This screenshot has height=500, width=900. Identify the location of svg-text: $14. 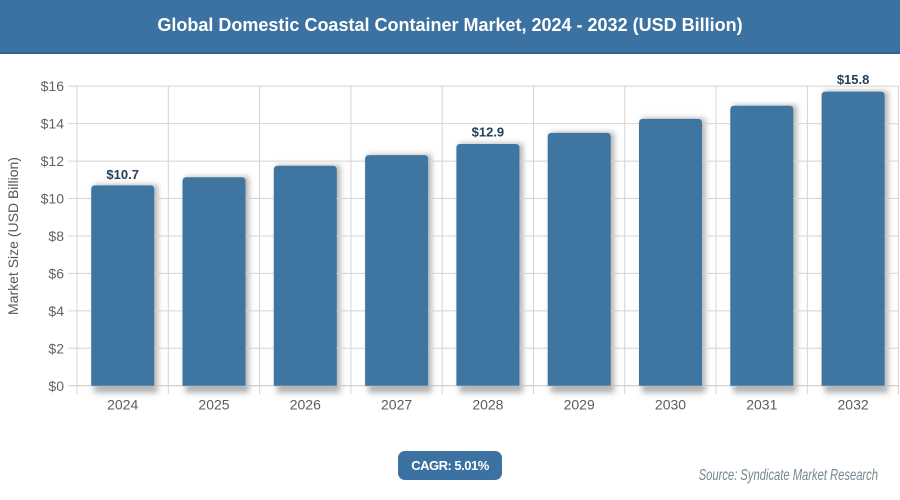
(53, 124).